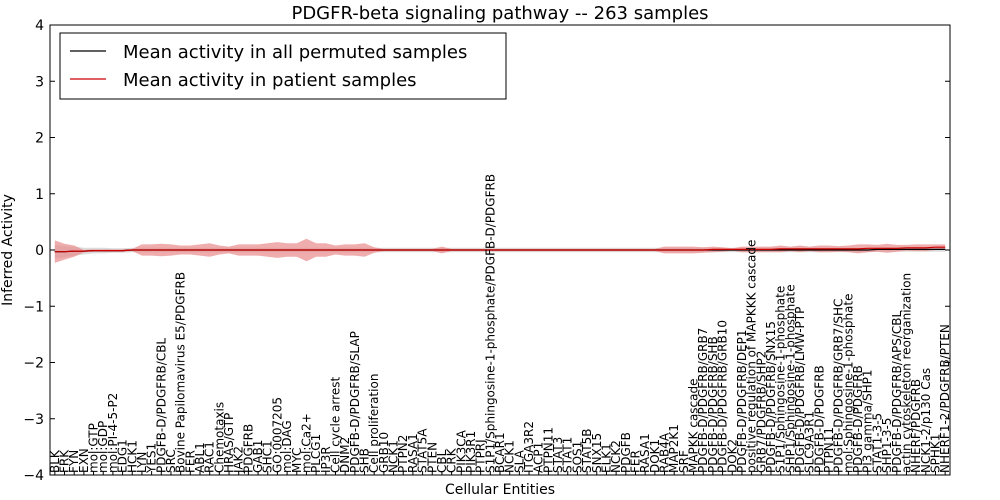 Image resolution: width=1000 pixels, height=500 pixels. Describe the element at coordinates (268, 456) in the screenshot. I see `x-tick-label: SHC1` at that location.